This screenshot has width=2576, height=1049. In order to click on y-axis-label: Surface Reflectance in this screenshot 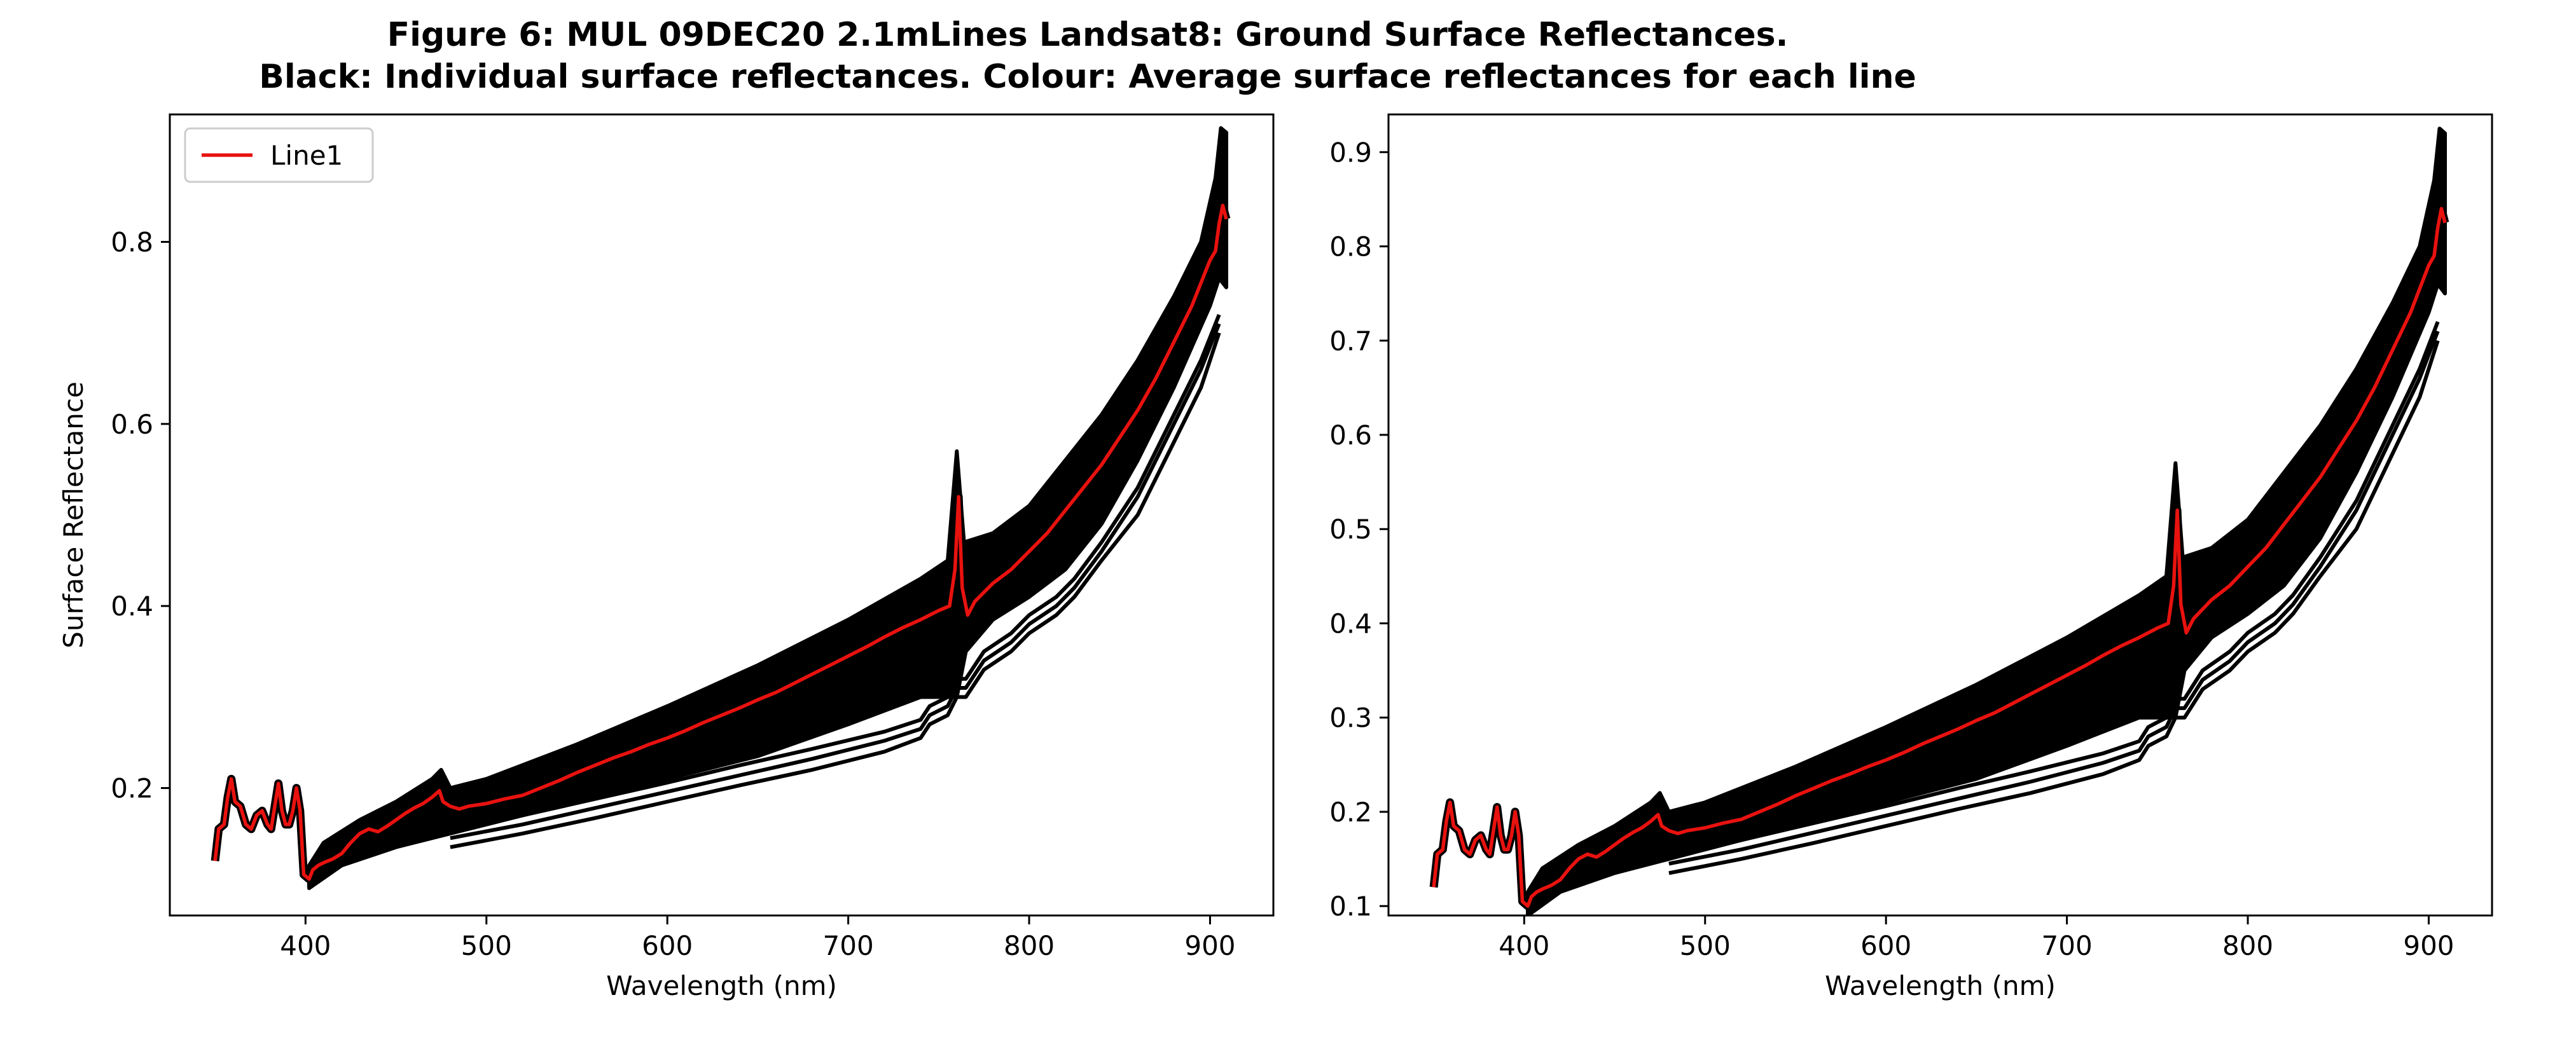, I will do `click(73, 514)`.